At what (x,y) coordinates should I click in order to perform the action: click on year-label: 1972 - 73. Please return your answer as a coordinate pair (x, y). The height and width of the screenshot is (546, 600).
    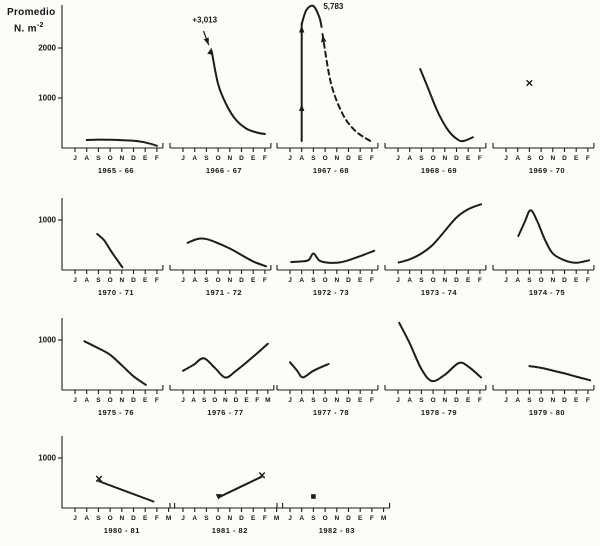
    Looking at the image, I should click on (331, 292).